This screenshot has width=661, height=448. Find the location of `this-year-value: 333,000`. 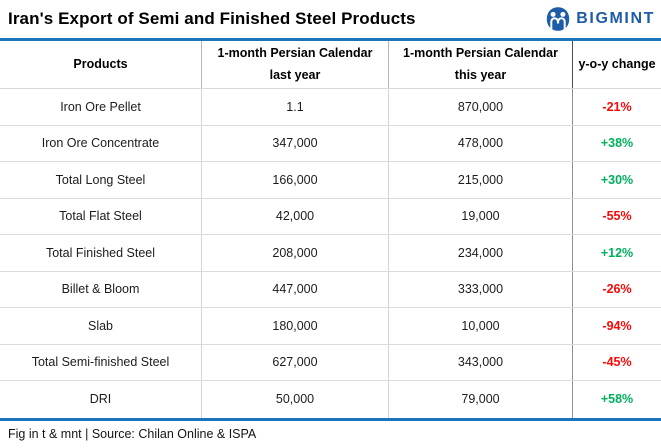

this-year-value: 333,000 is located at coordinates (480, 289).